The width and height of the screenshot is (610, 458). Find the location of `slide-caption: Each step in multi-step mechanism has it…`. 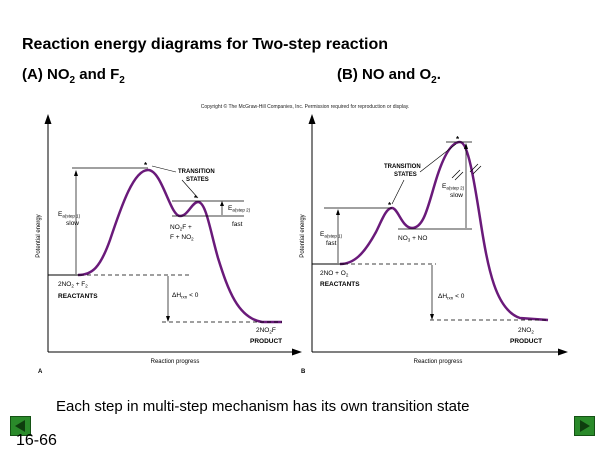

slide-caption: Each step in multi-step mechanism has it… is located at coordinates (263, 406).